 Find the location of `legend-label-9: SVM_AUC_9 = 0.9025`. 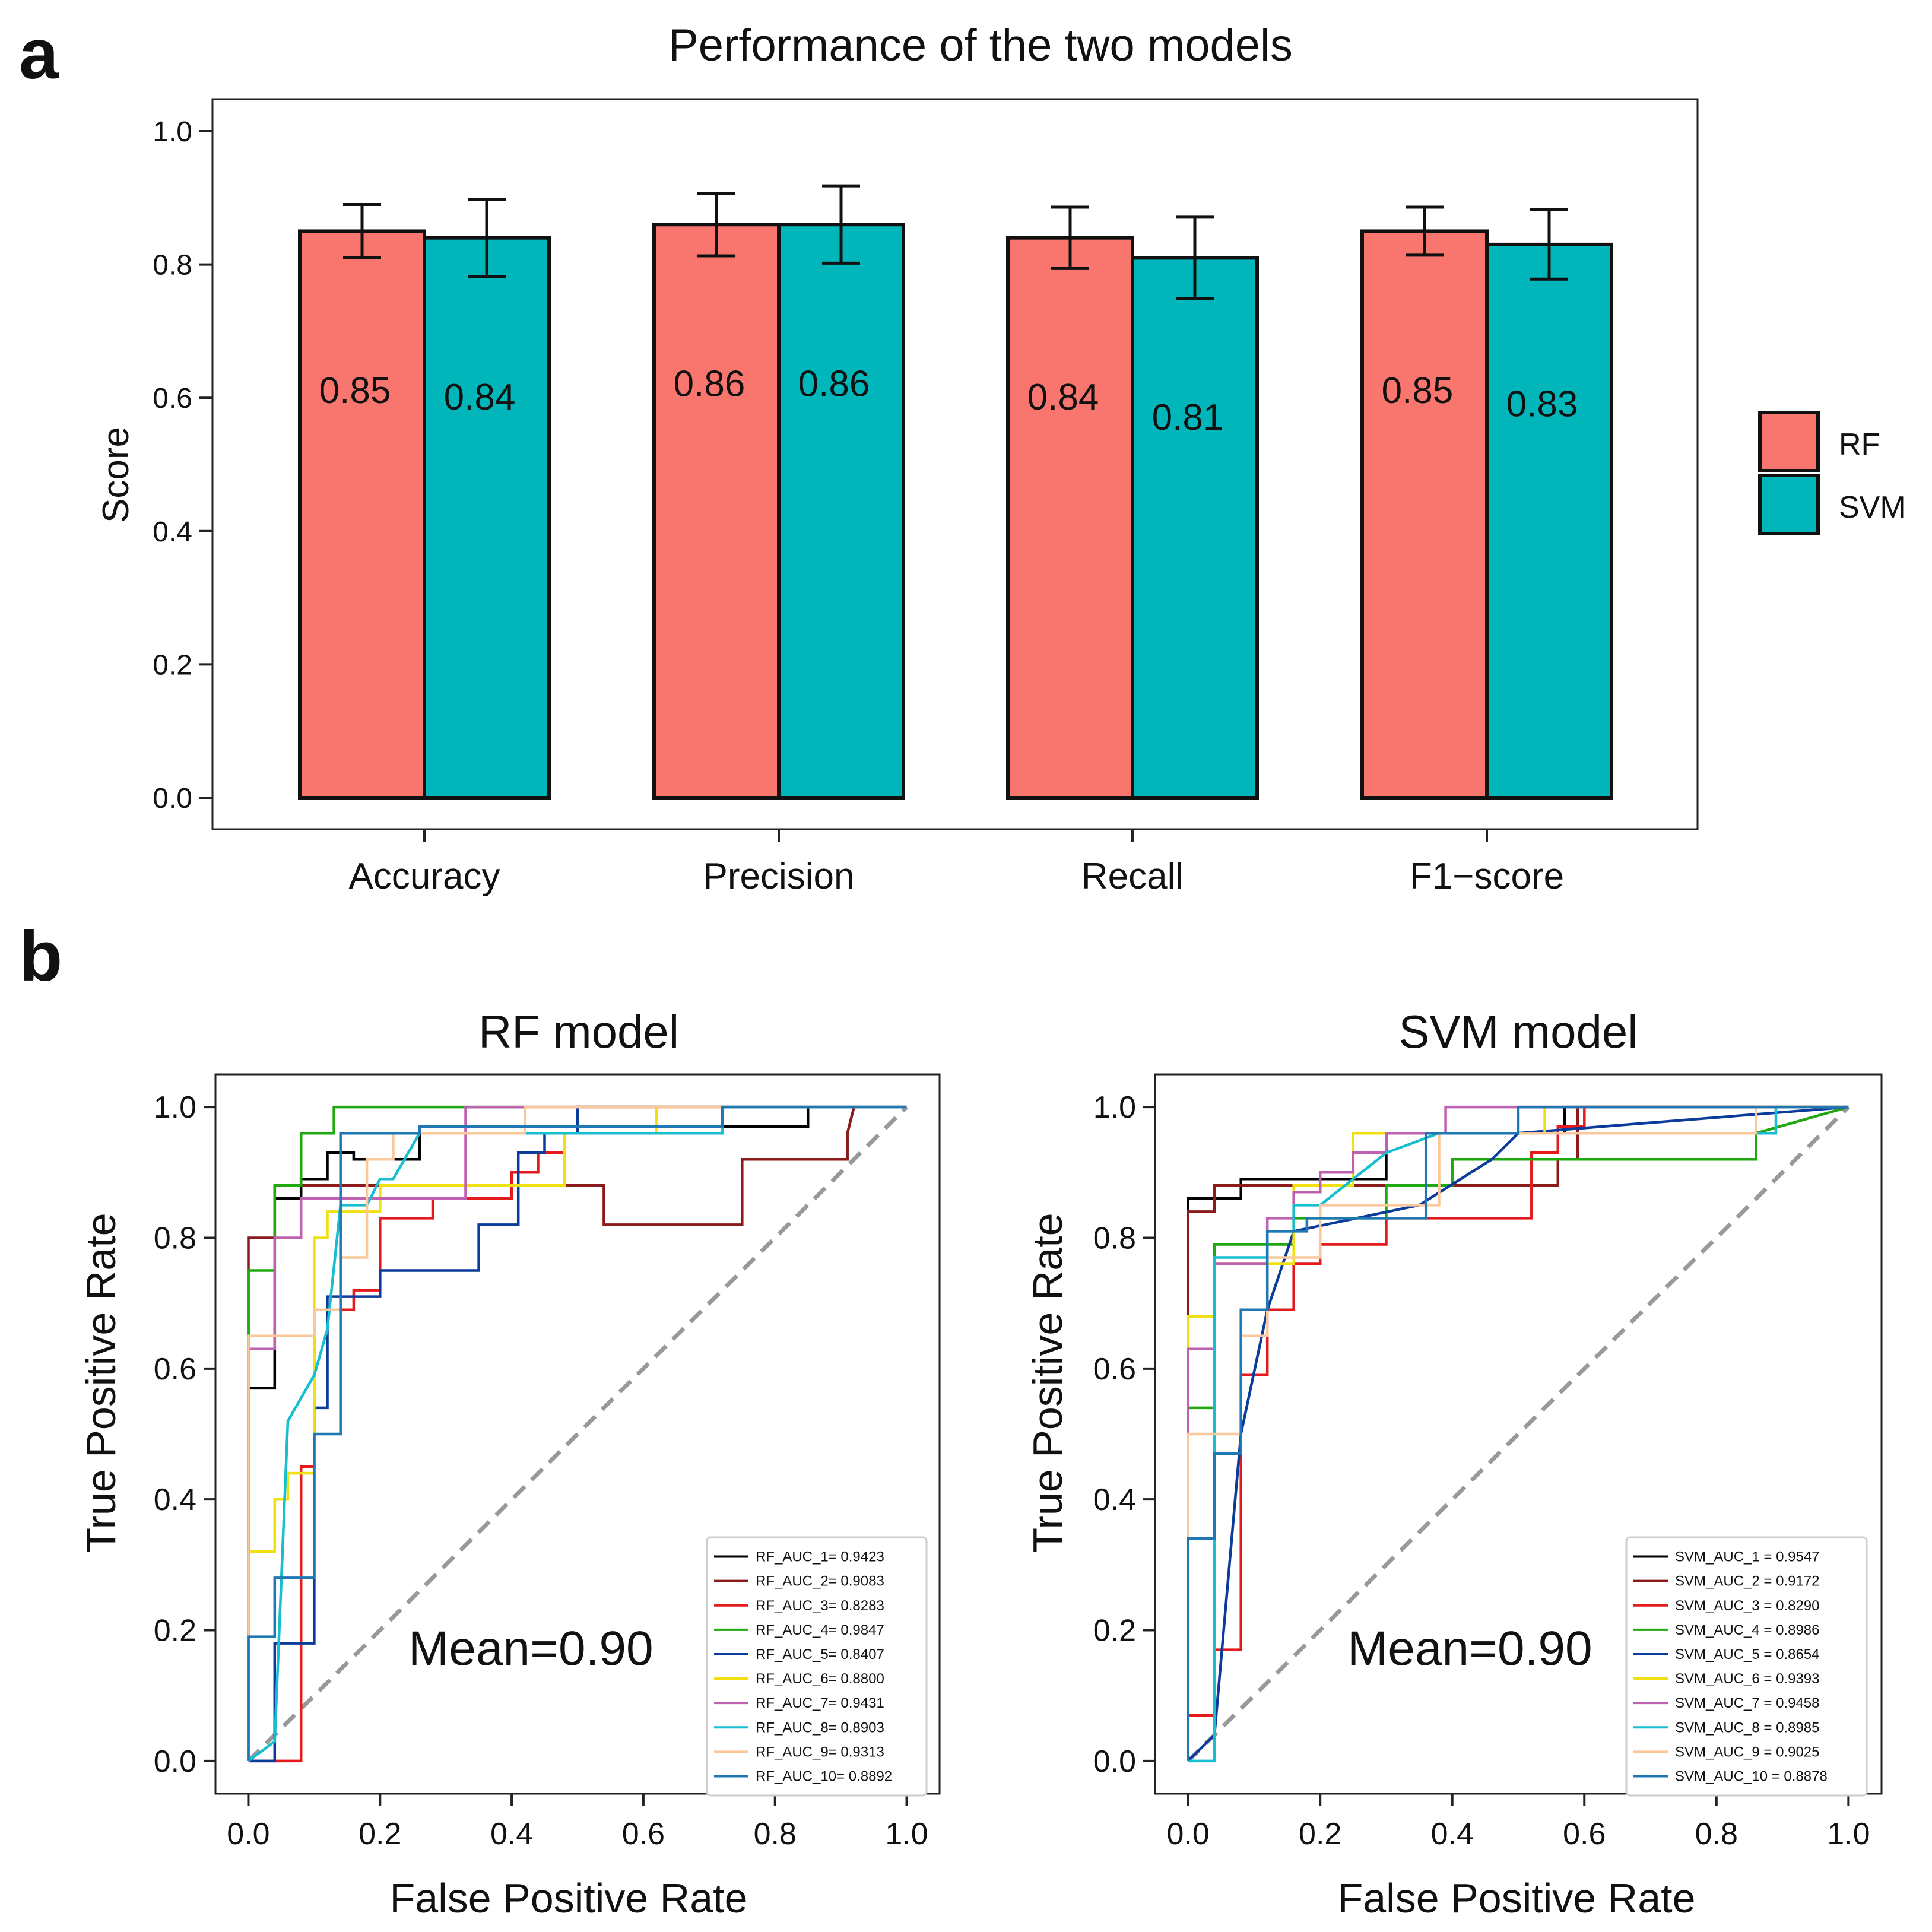

legend-label-9: SVM_AUC_9 = 0.9025 is located at coordinates (1747, 1752).